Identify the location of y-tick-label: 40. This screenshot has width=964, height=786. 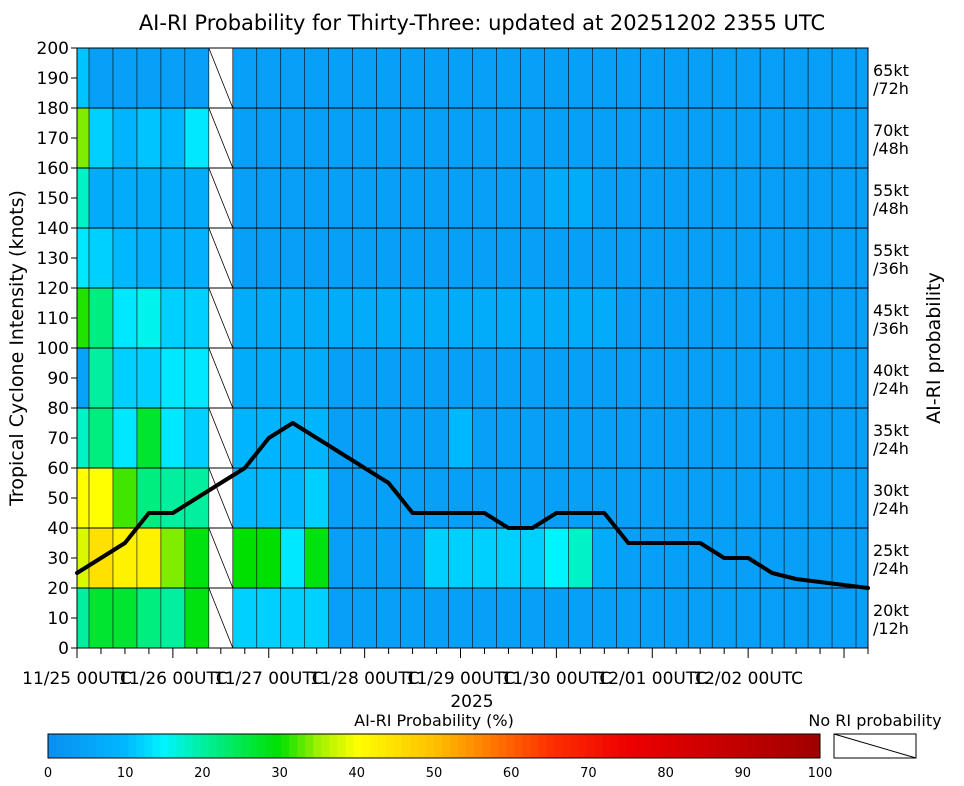
(58, 529).